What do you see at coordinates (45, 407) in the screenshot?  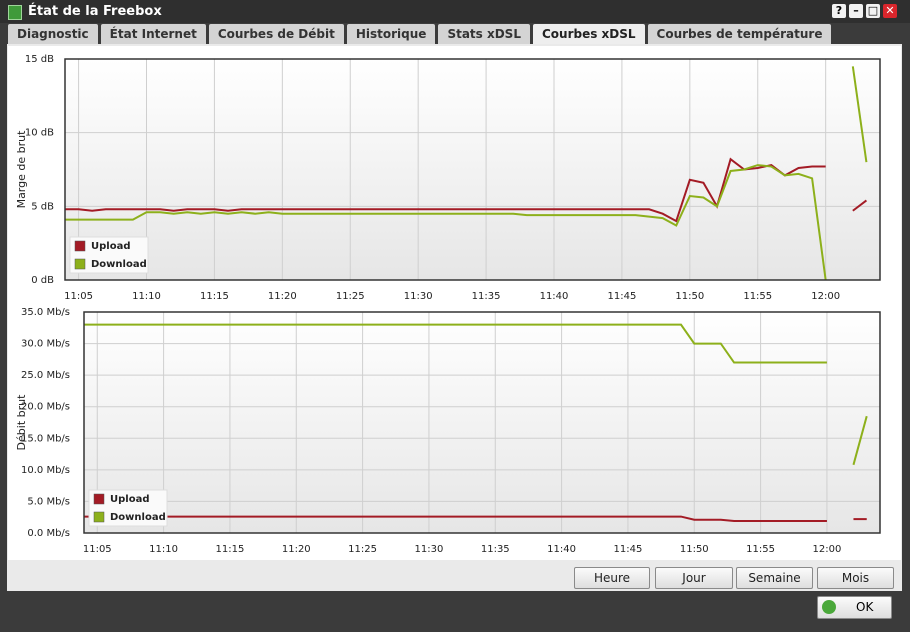 I see `y-tick-label: 20.0 Mb/s` at bounding box center [45, 407].